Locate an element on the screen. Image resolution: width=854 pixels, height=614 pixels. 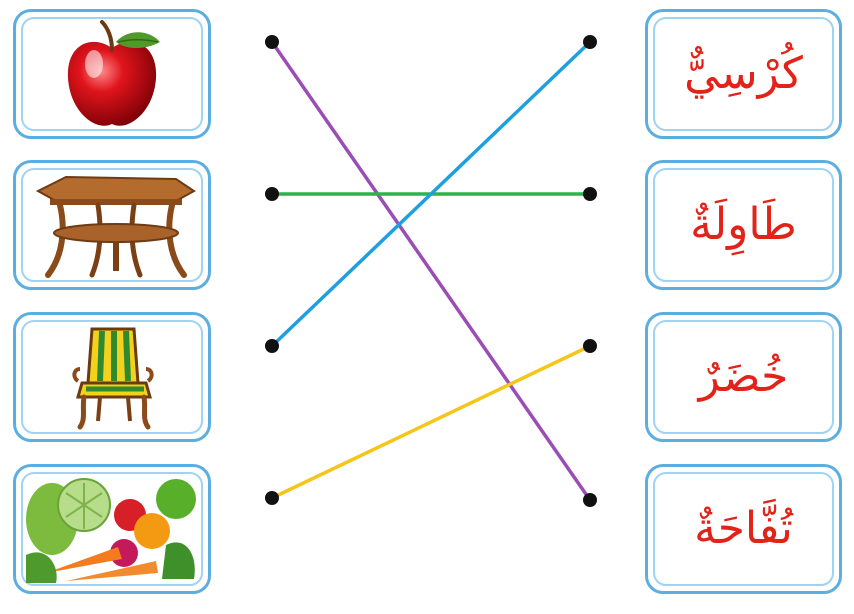
word-label: تُفَّاحَةٌ is located at coordinates (743, 529).